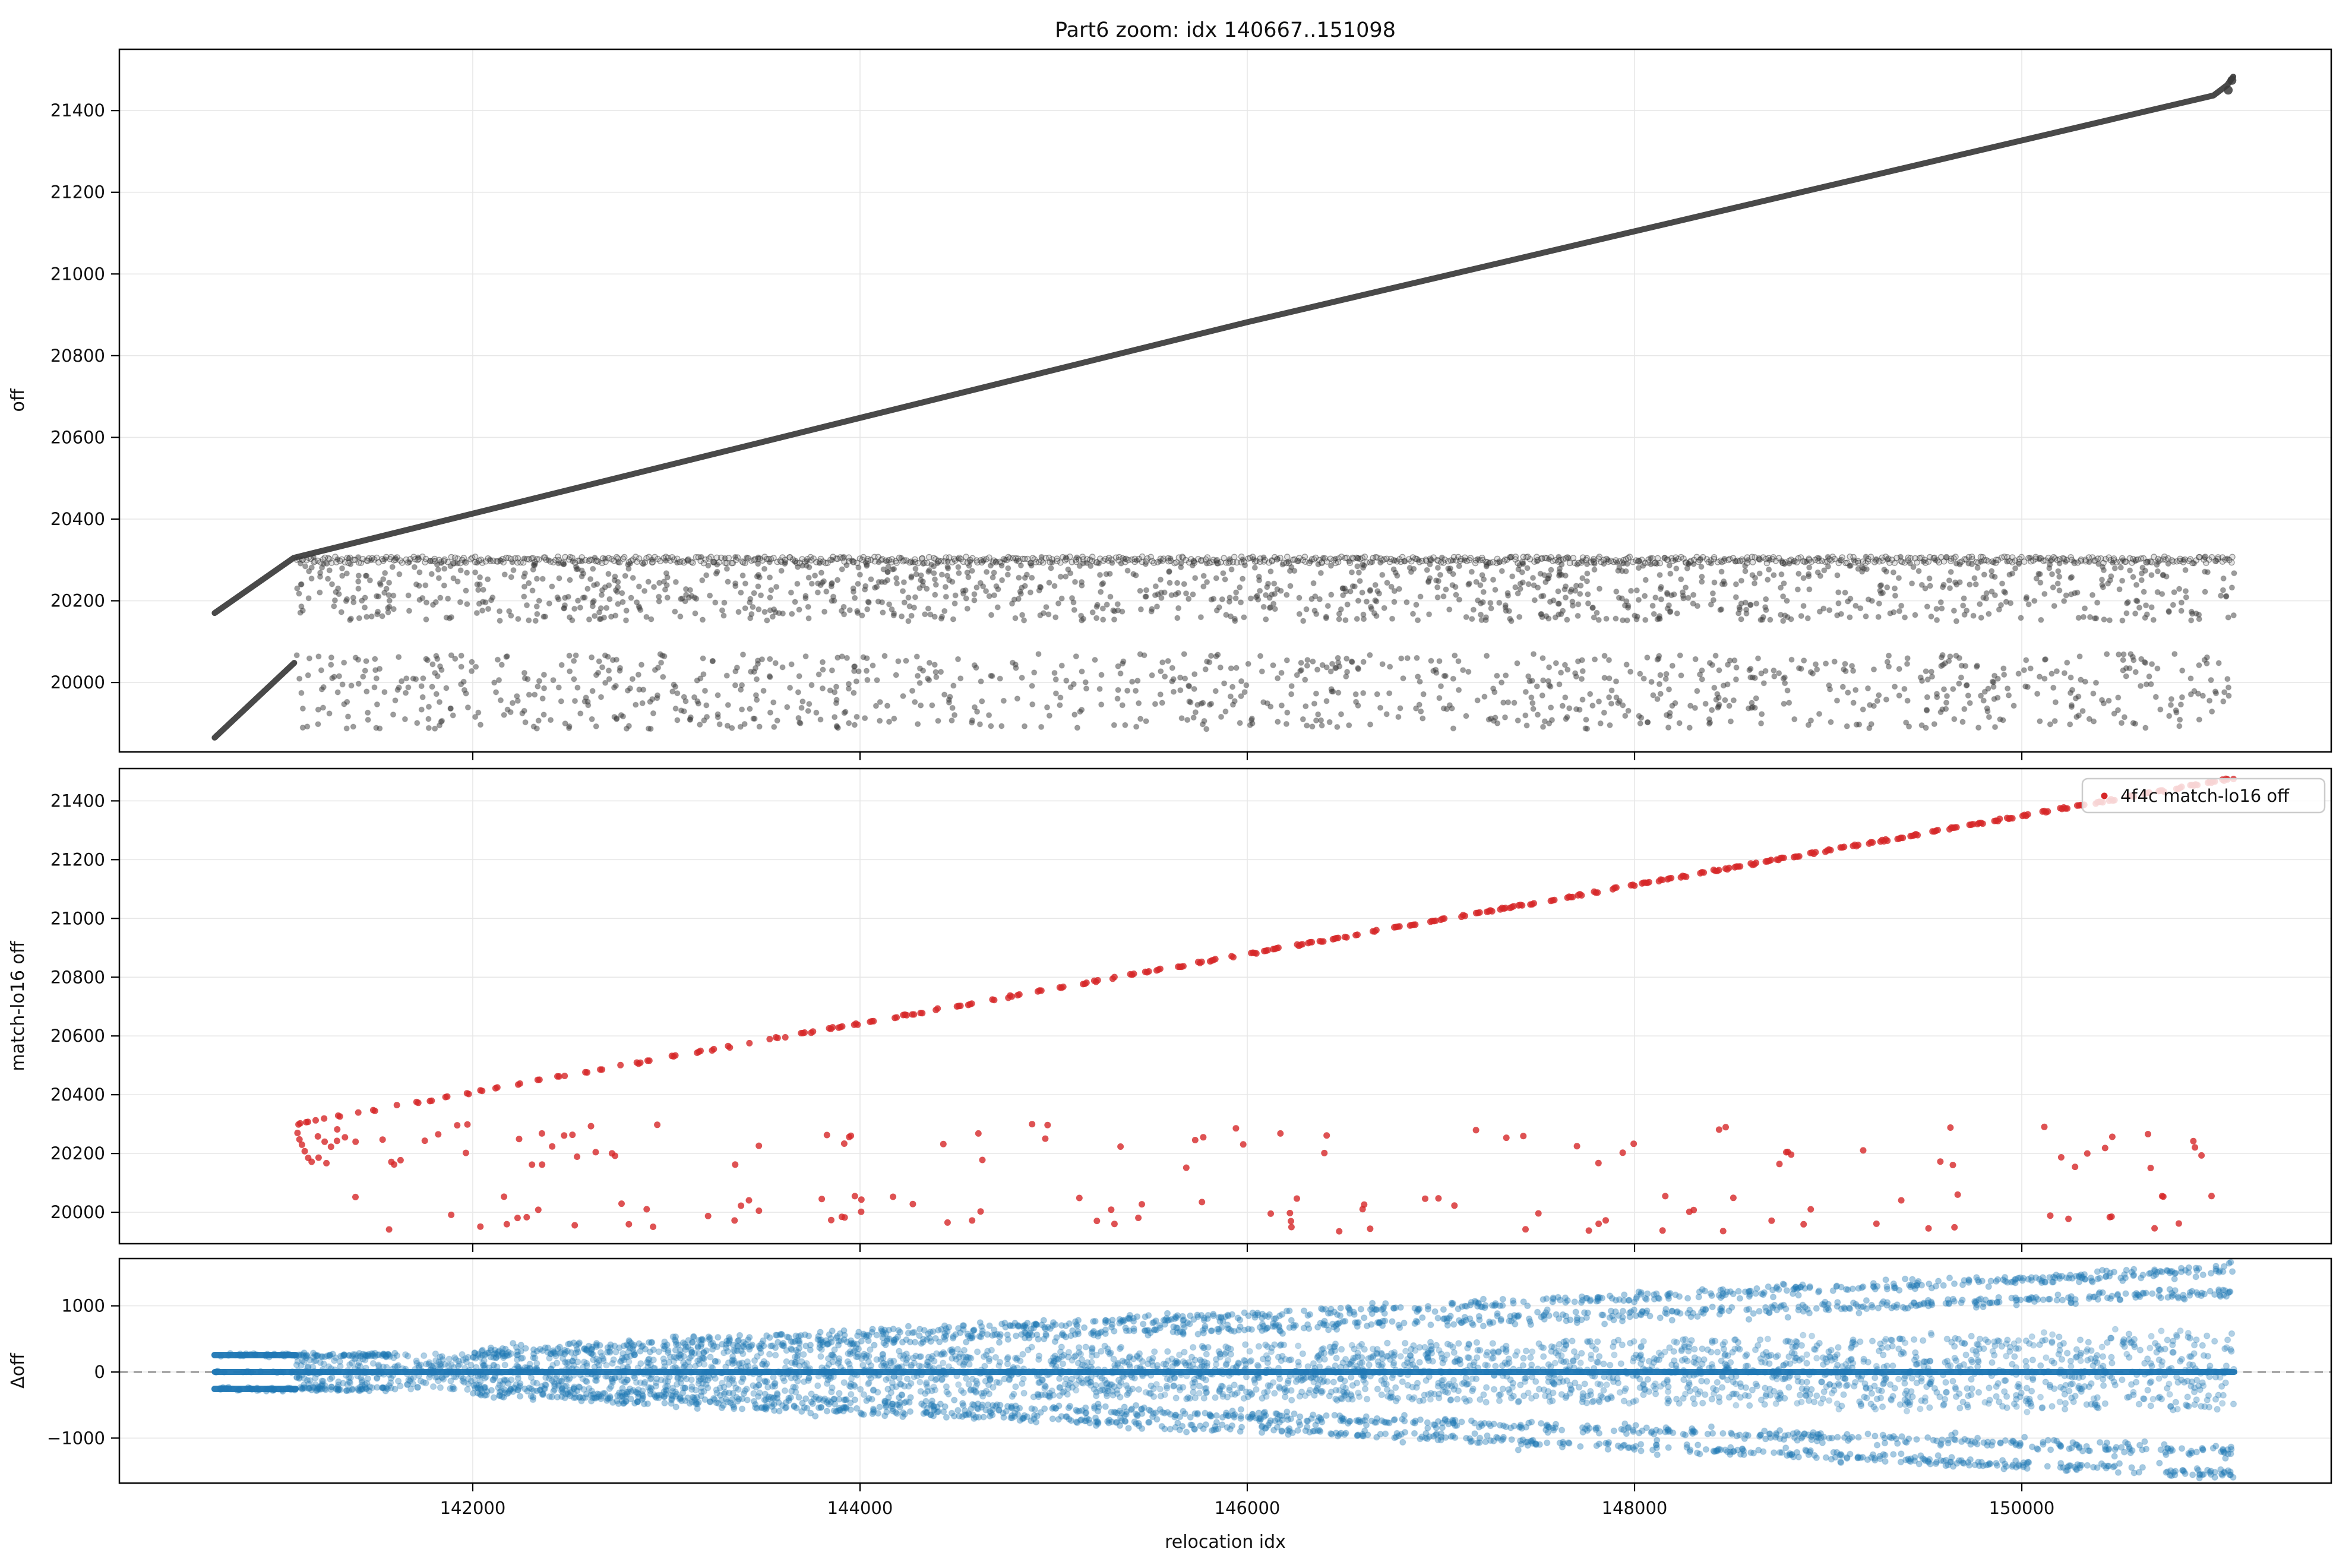 This screenshot has width=2352, height=1568. Describe the element at coordinates (99, 1372) in the screenshot. I see `y-tick-label: 0` at that location.